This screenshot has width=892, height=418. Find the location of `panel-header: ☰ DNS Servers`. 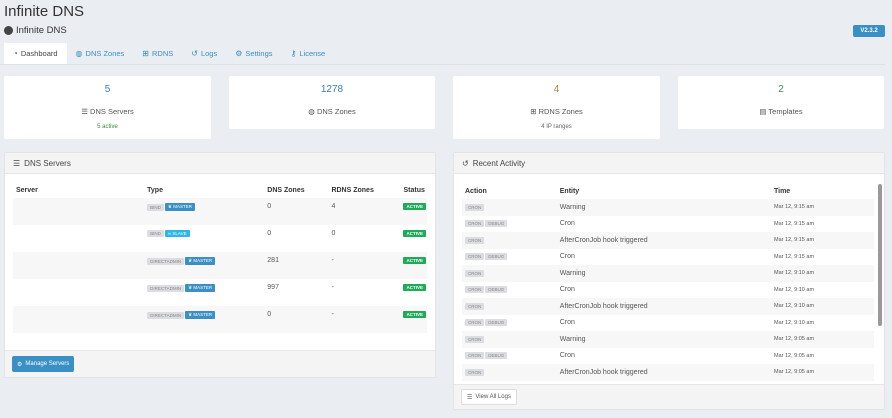

panel-header: ☰ DNS Servers is located at coordinates (220, 163).